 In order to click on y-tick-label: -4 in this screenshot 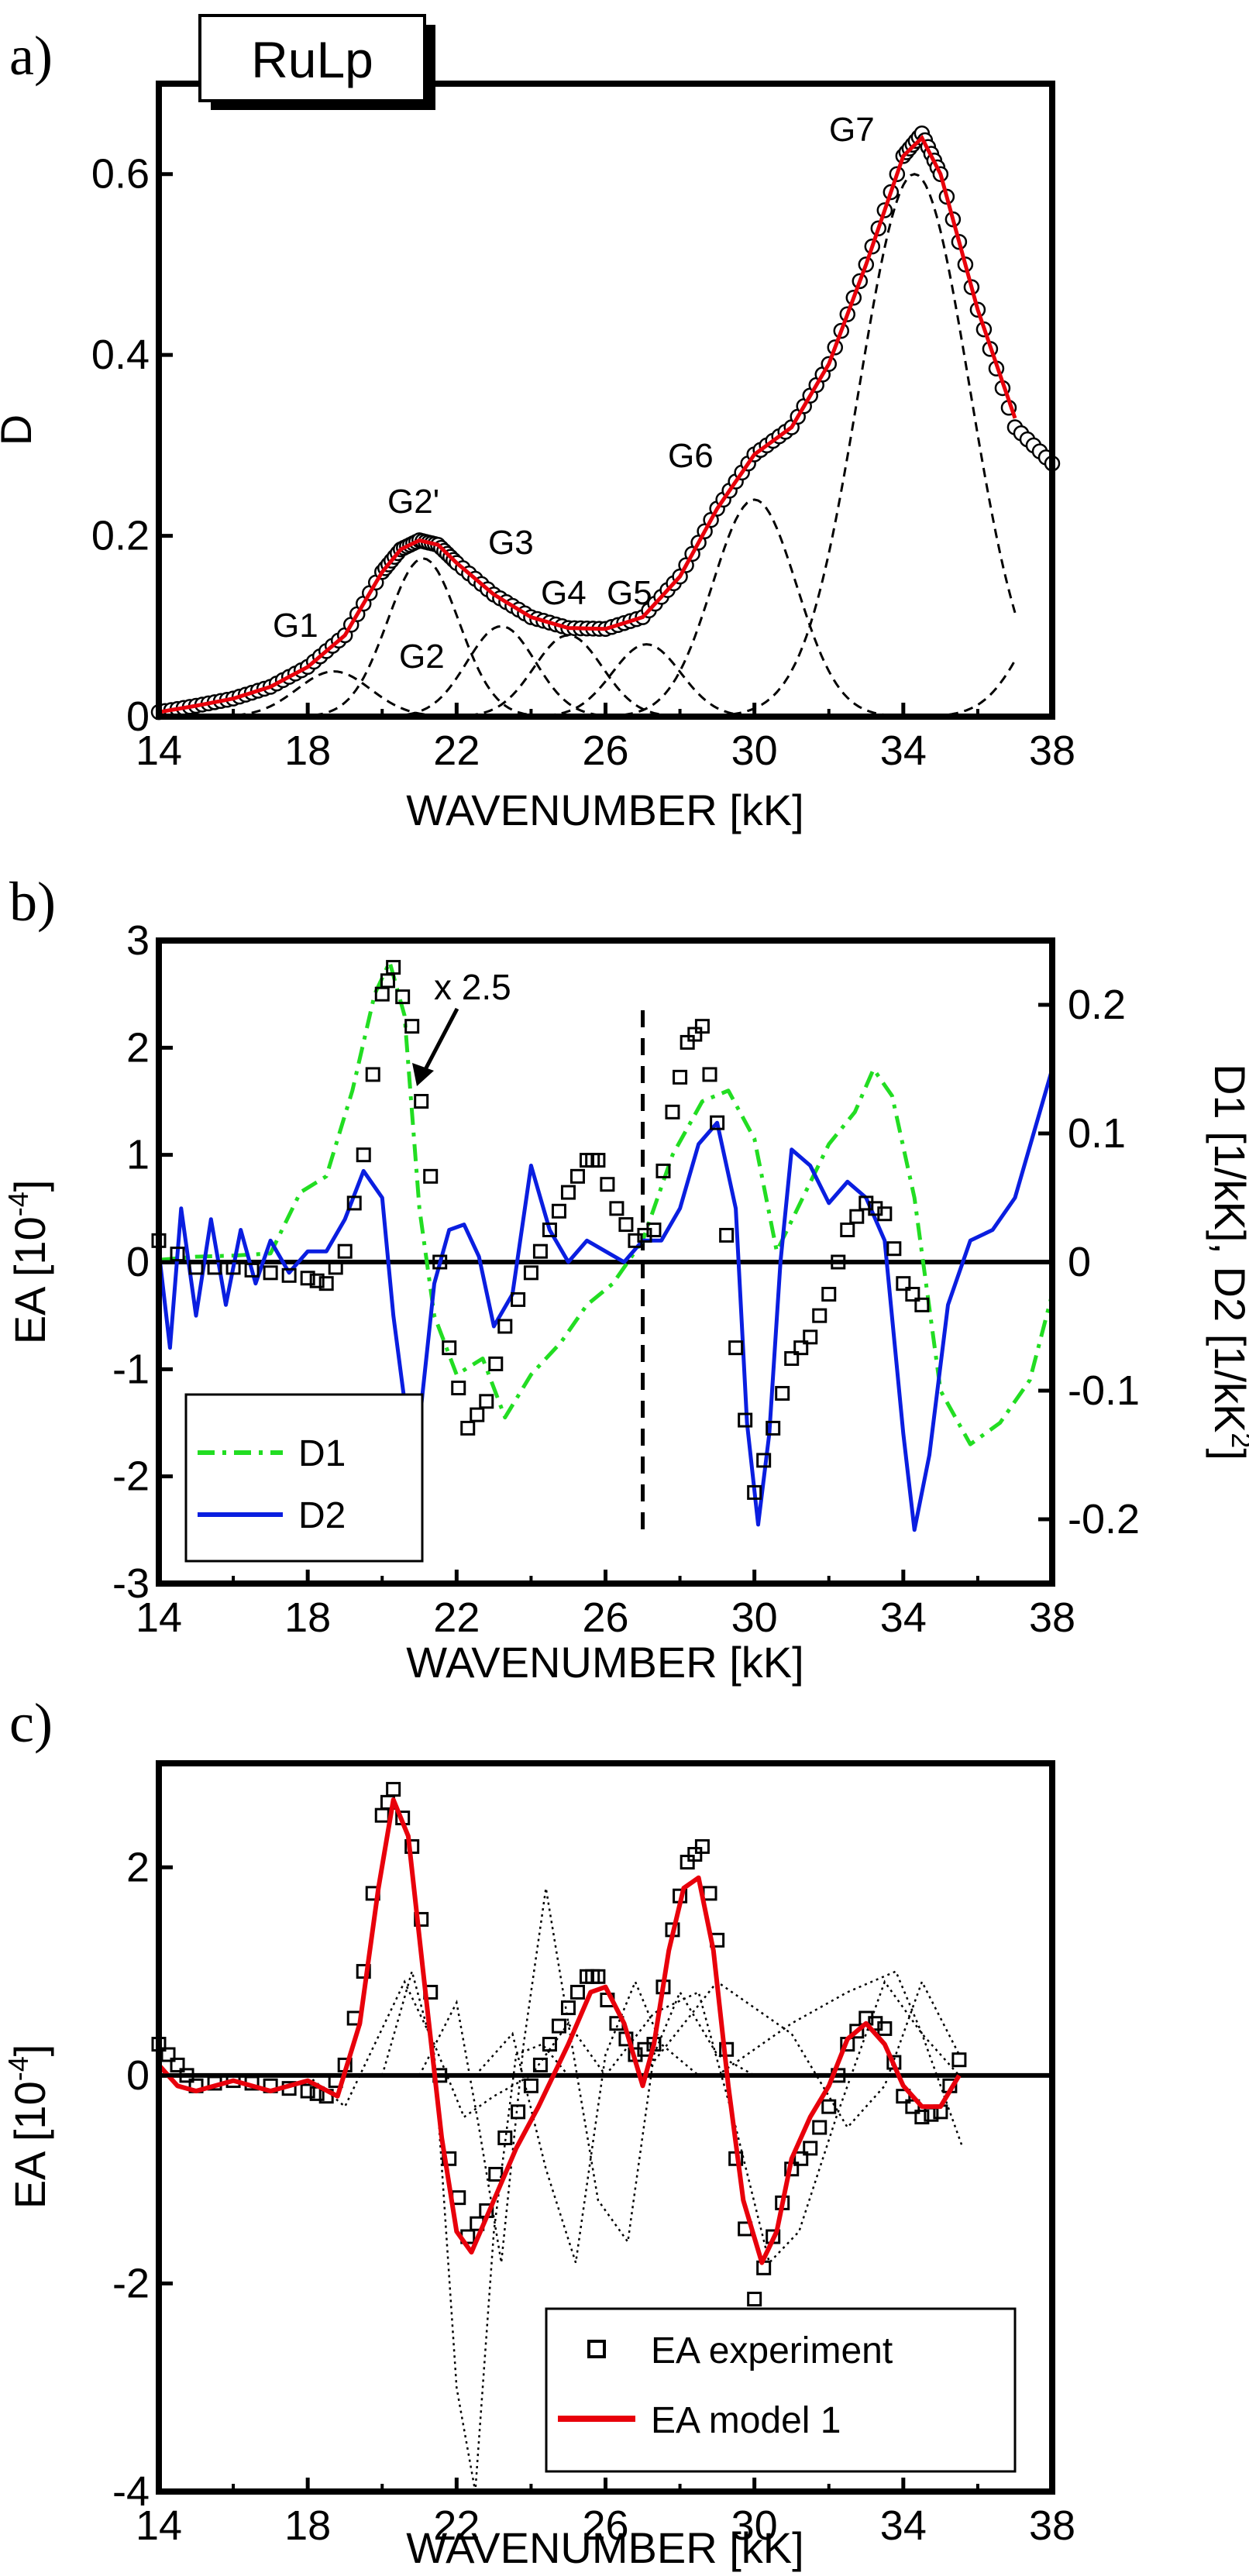, I will do `click(131, 2491)`.